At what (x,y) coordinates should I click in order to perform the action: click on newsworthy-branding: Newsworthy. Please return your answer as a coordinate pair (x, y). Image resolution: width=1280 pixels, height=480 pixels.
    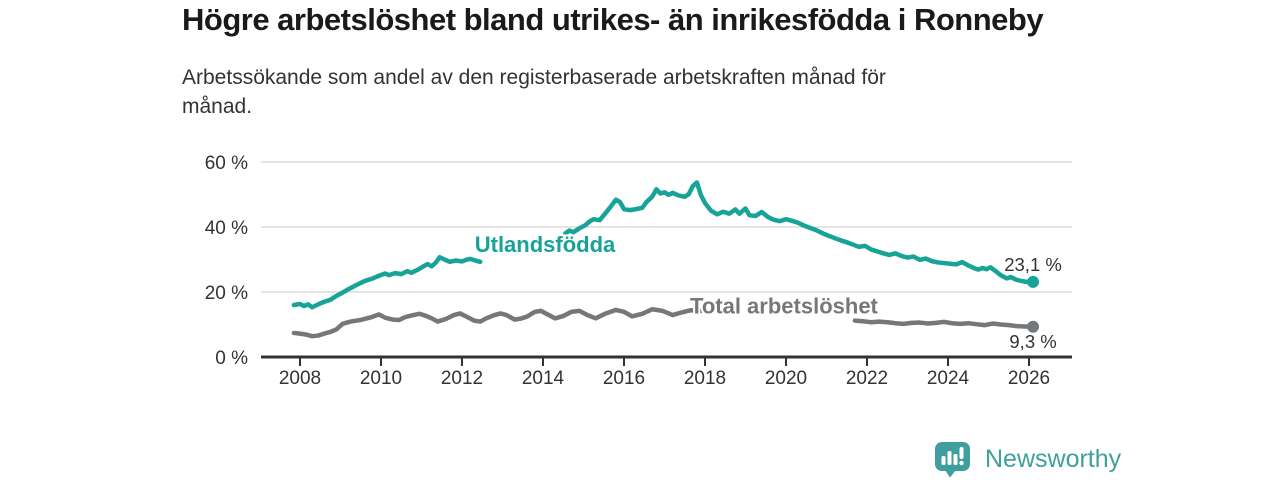
    Looking at the image, I should click on (1027, 459).